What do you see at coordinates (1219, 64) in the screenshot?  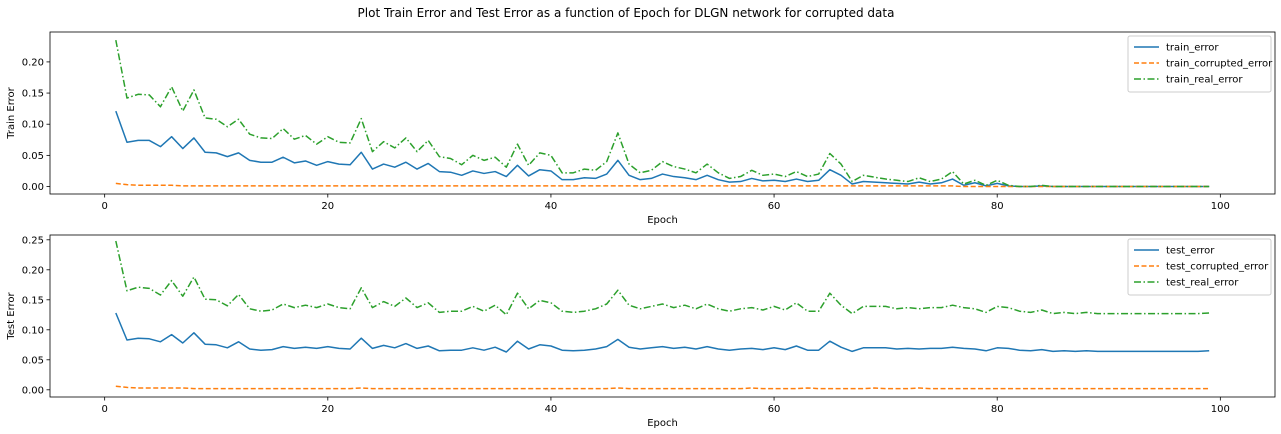 I see `legend-label: train_corrupted_error` at bounding box center [1219, 64].